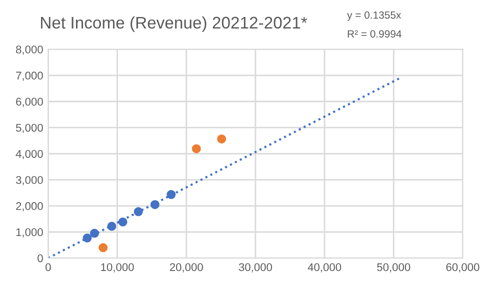 Image resolution: width=482 pixels, height=290 pixels. I want to click on x-tick-label: 50,000, so click(393, 267).